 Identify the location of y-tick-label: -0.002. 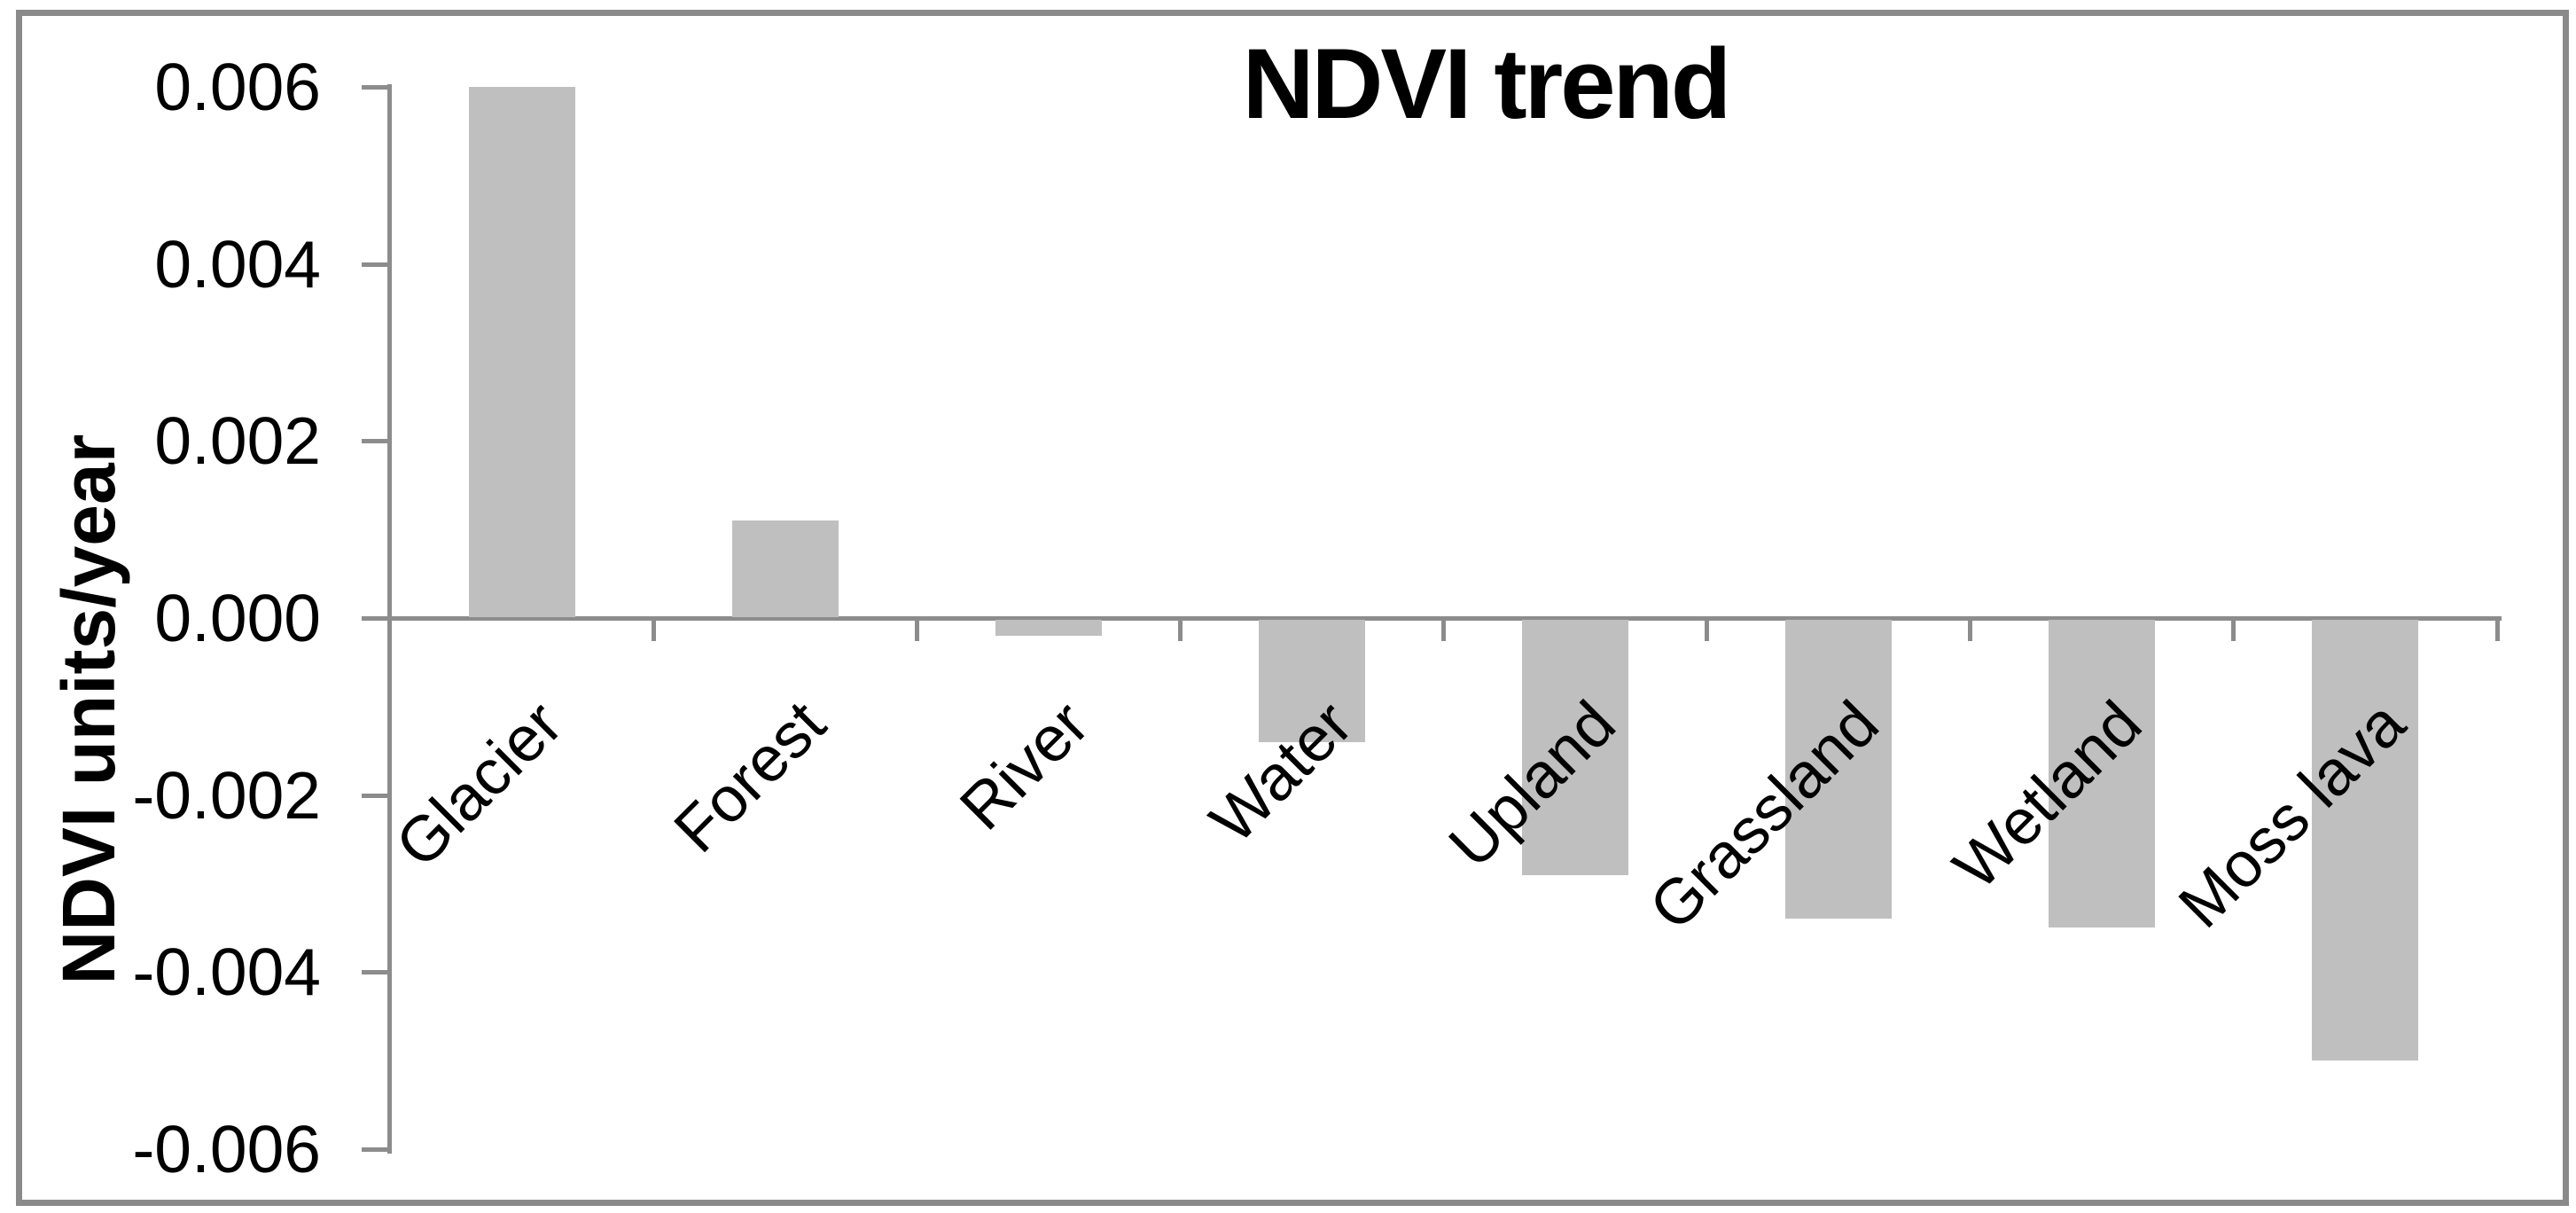
(226, 795).